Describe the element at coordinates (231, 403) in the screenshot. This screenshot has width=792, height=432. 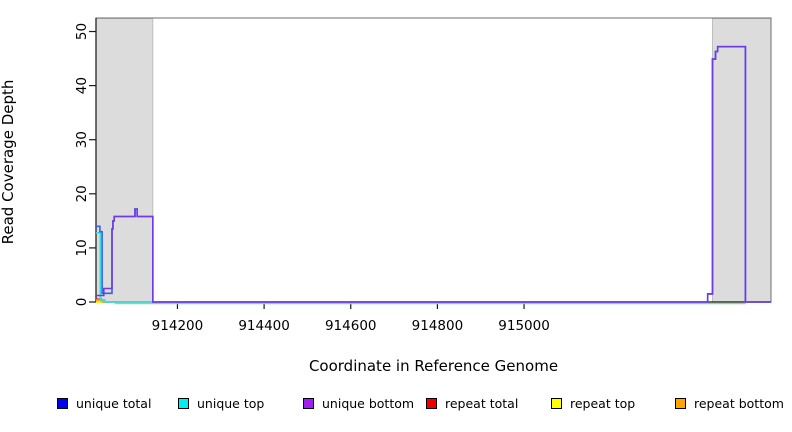
I see `legend-label: unique top` at that location.